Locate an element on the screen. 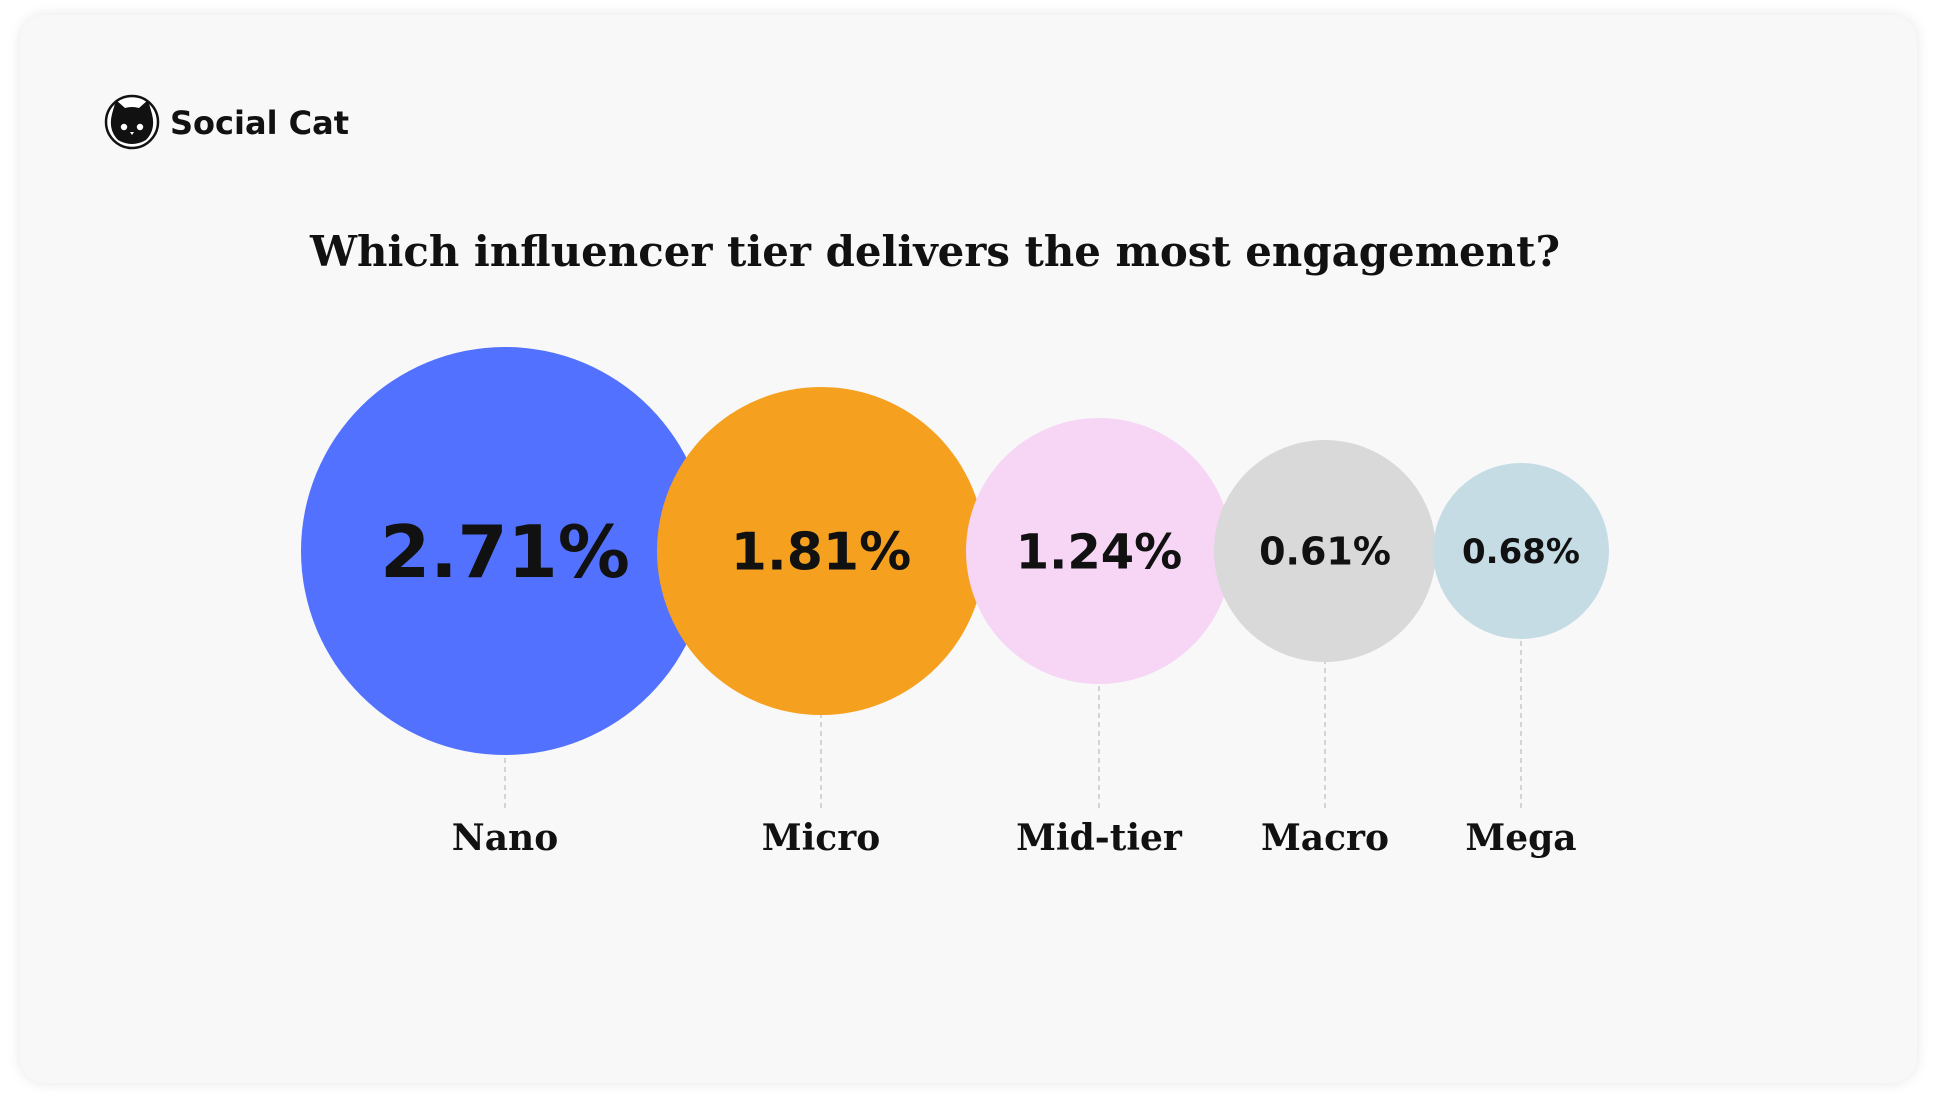 This screenshot has height=1106, width=1936. category-label-macro: Macro is located at coordinates (1325, 838).